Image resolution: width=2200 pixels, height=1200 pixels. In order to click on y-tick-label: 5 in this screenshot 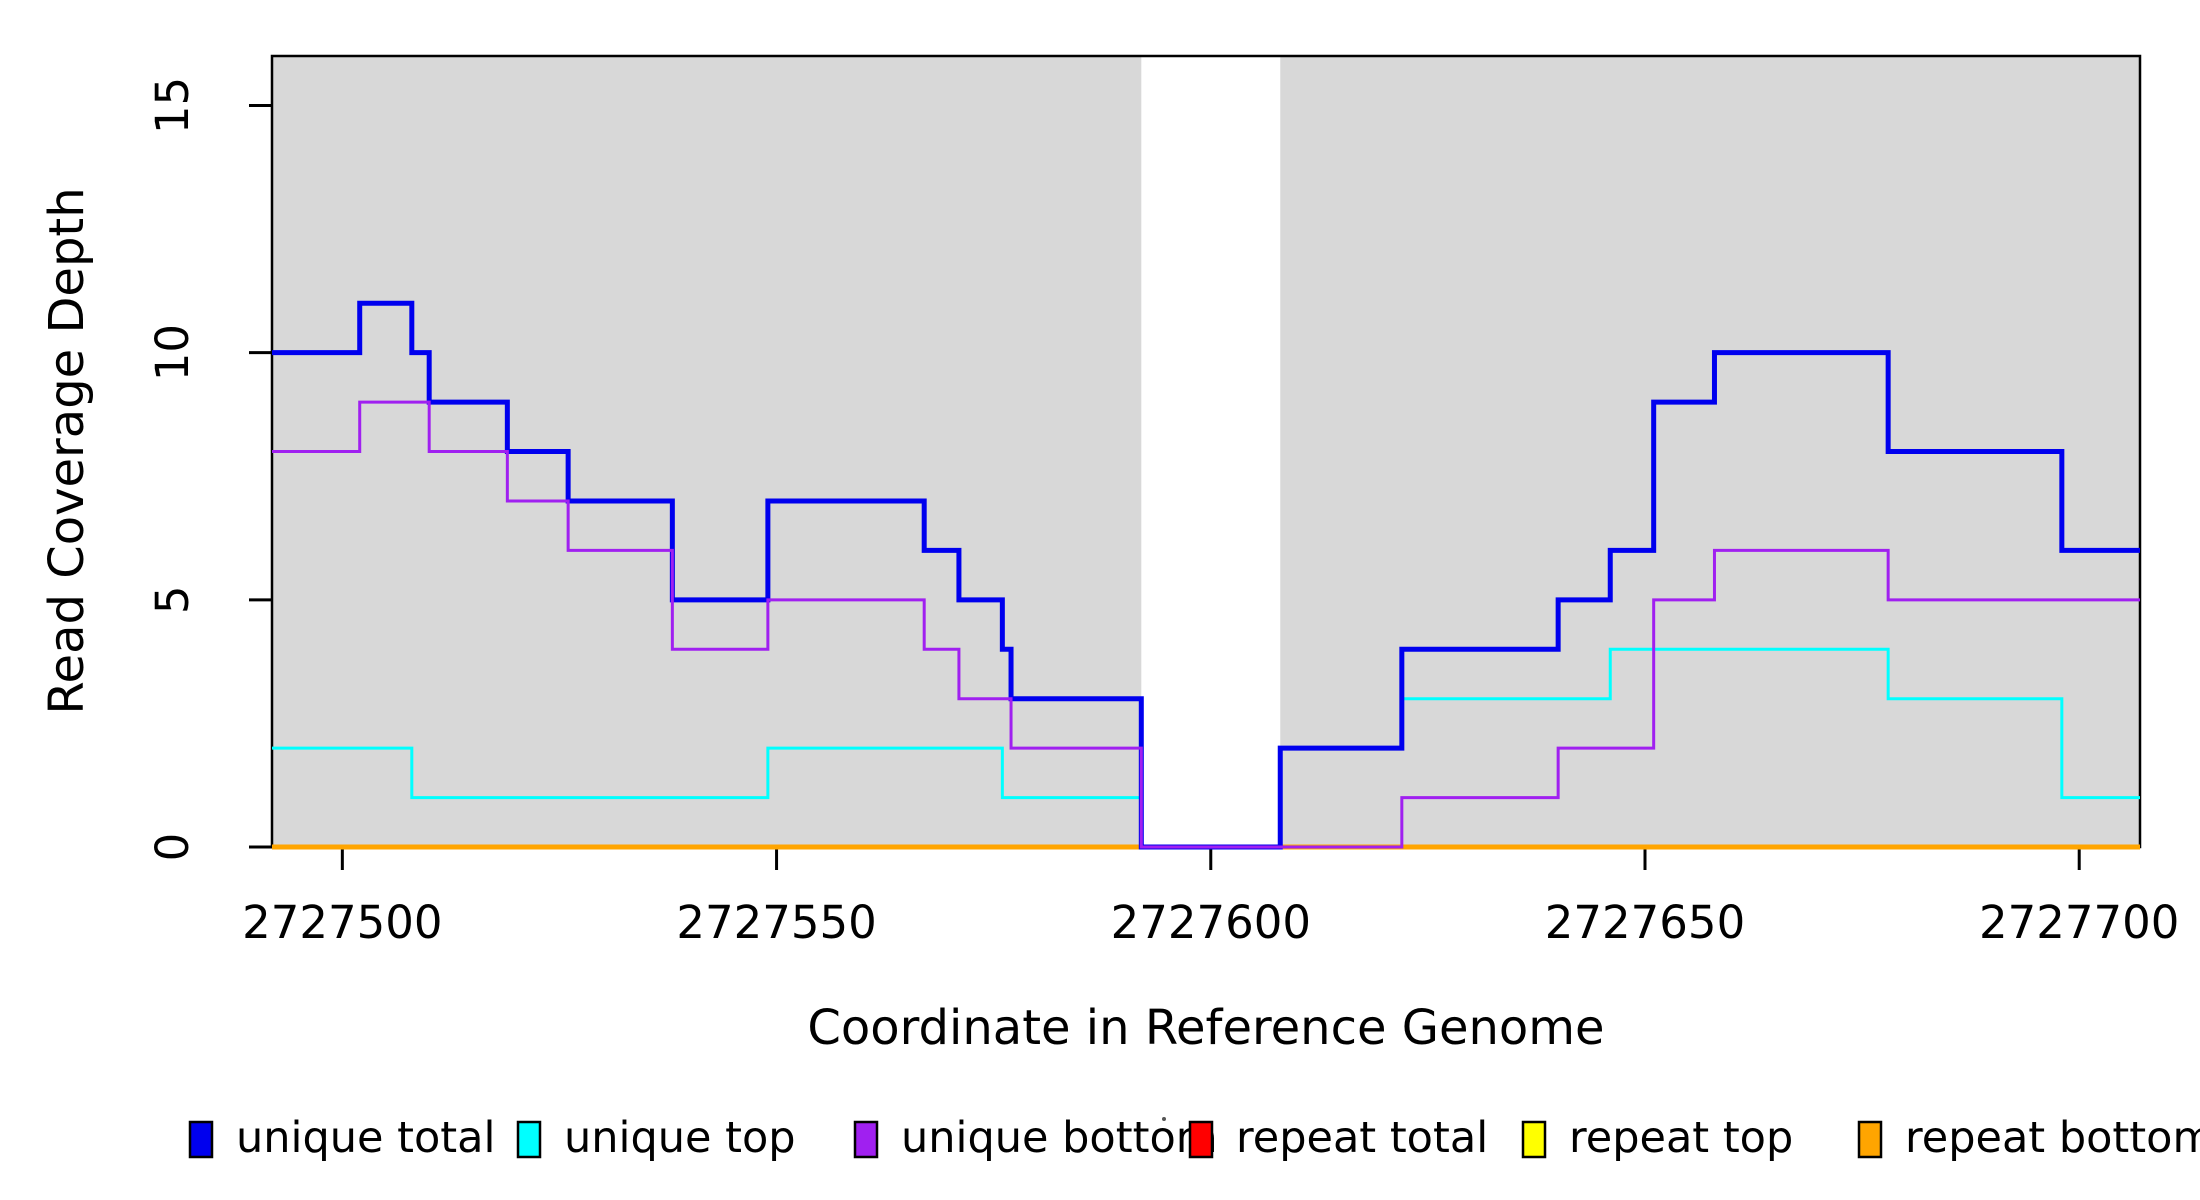, I will do `click(172, 599)`.